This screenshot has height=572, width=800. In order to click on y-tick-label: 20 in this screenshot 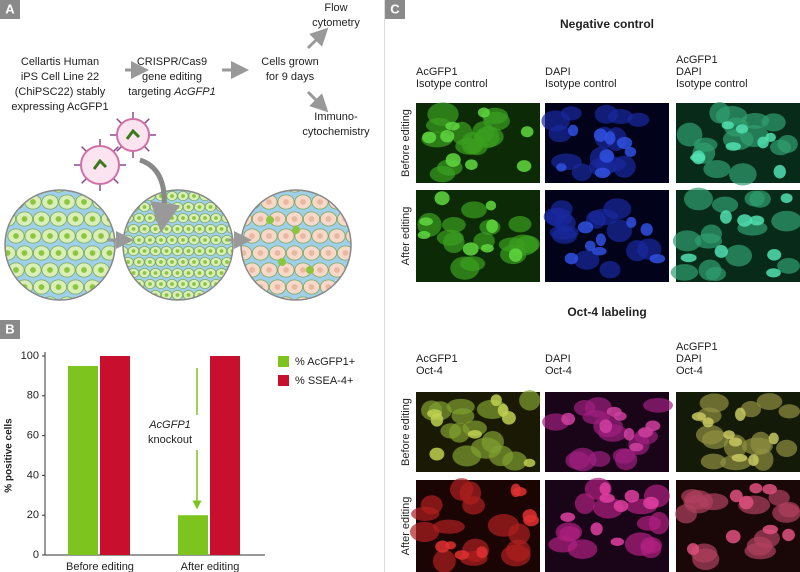, I will do `click(33, 515)`.